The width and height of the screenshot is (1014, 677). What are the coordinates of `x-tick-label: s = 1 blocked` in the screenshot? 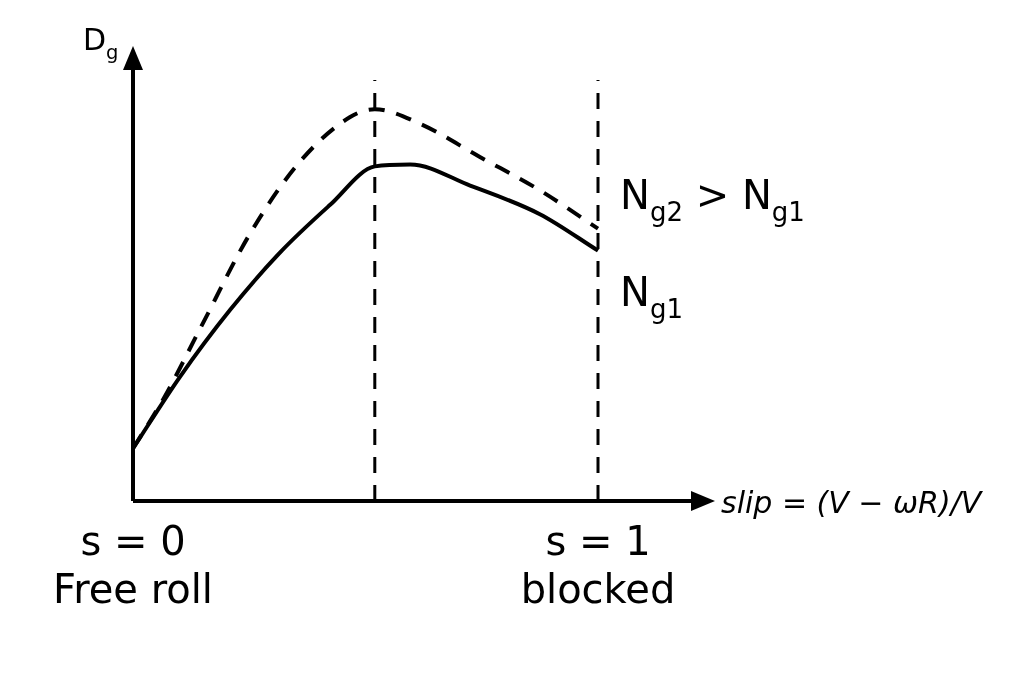 It's located at (598, 565).